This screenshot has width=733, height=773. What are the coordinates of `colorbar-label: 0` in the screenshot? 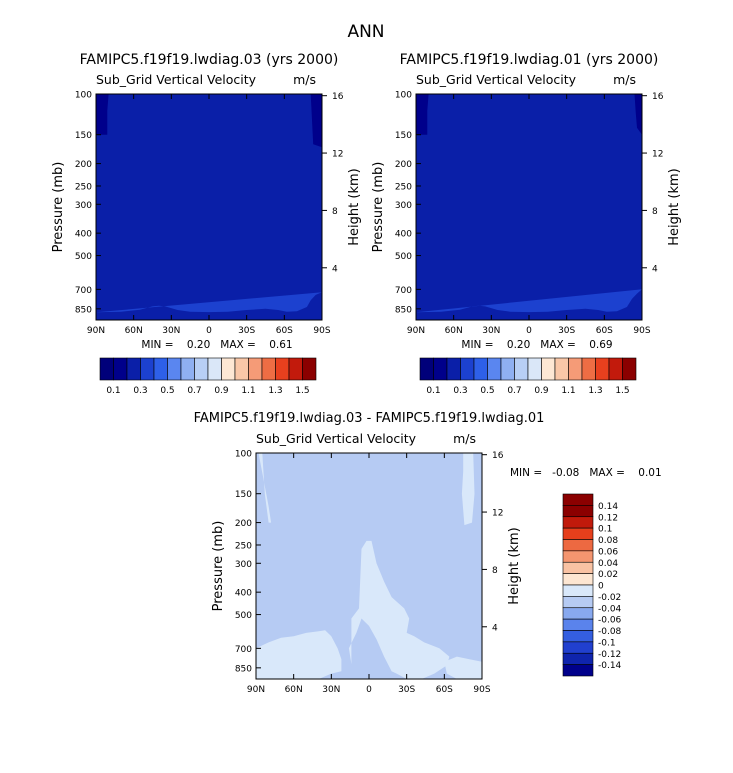 It's located at (601, 587).